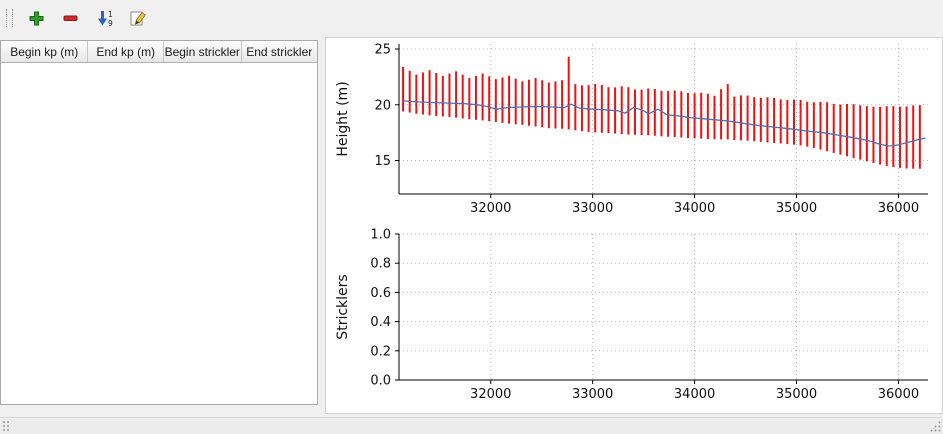 The width and height of the screenshot is (943, 434). What do you see at coordinates (935, 426) in the screenshot?
I see `size-grip` at bounding box center [935, 426].